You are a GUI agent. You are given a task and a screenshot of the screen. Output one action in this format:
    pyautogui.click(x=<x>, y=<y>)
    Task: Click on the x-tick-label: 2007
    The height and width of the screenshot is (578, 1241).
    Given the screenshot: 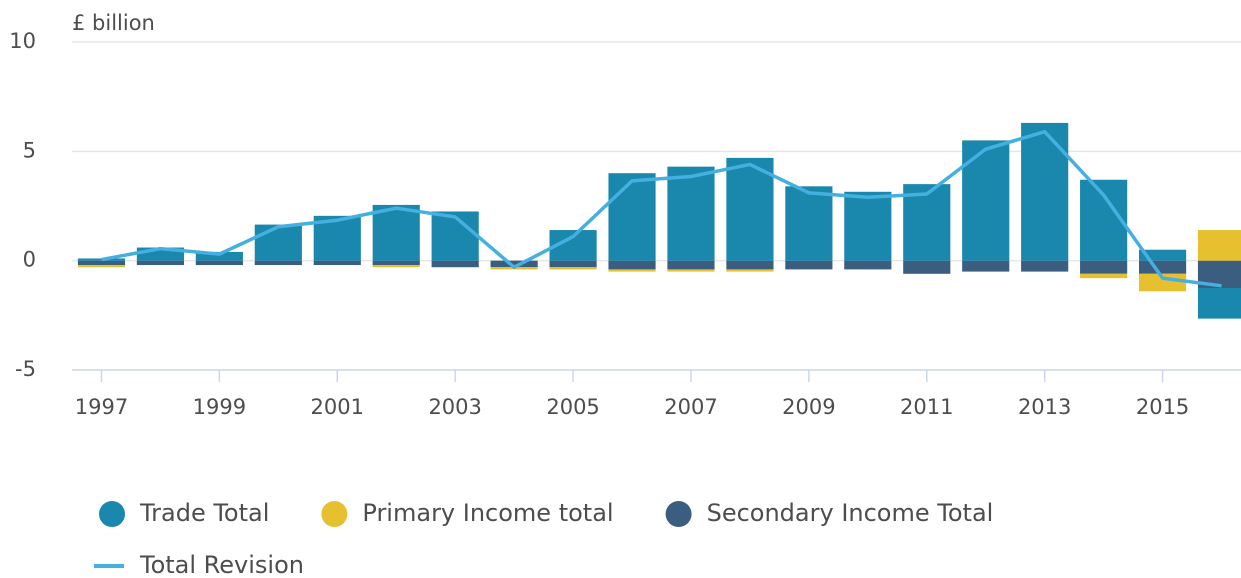 What is the action you would take?
    pyautogui.click(x=690, y=407)
    